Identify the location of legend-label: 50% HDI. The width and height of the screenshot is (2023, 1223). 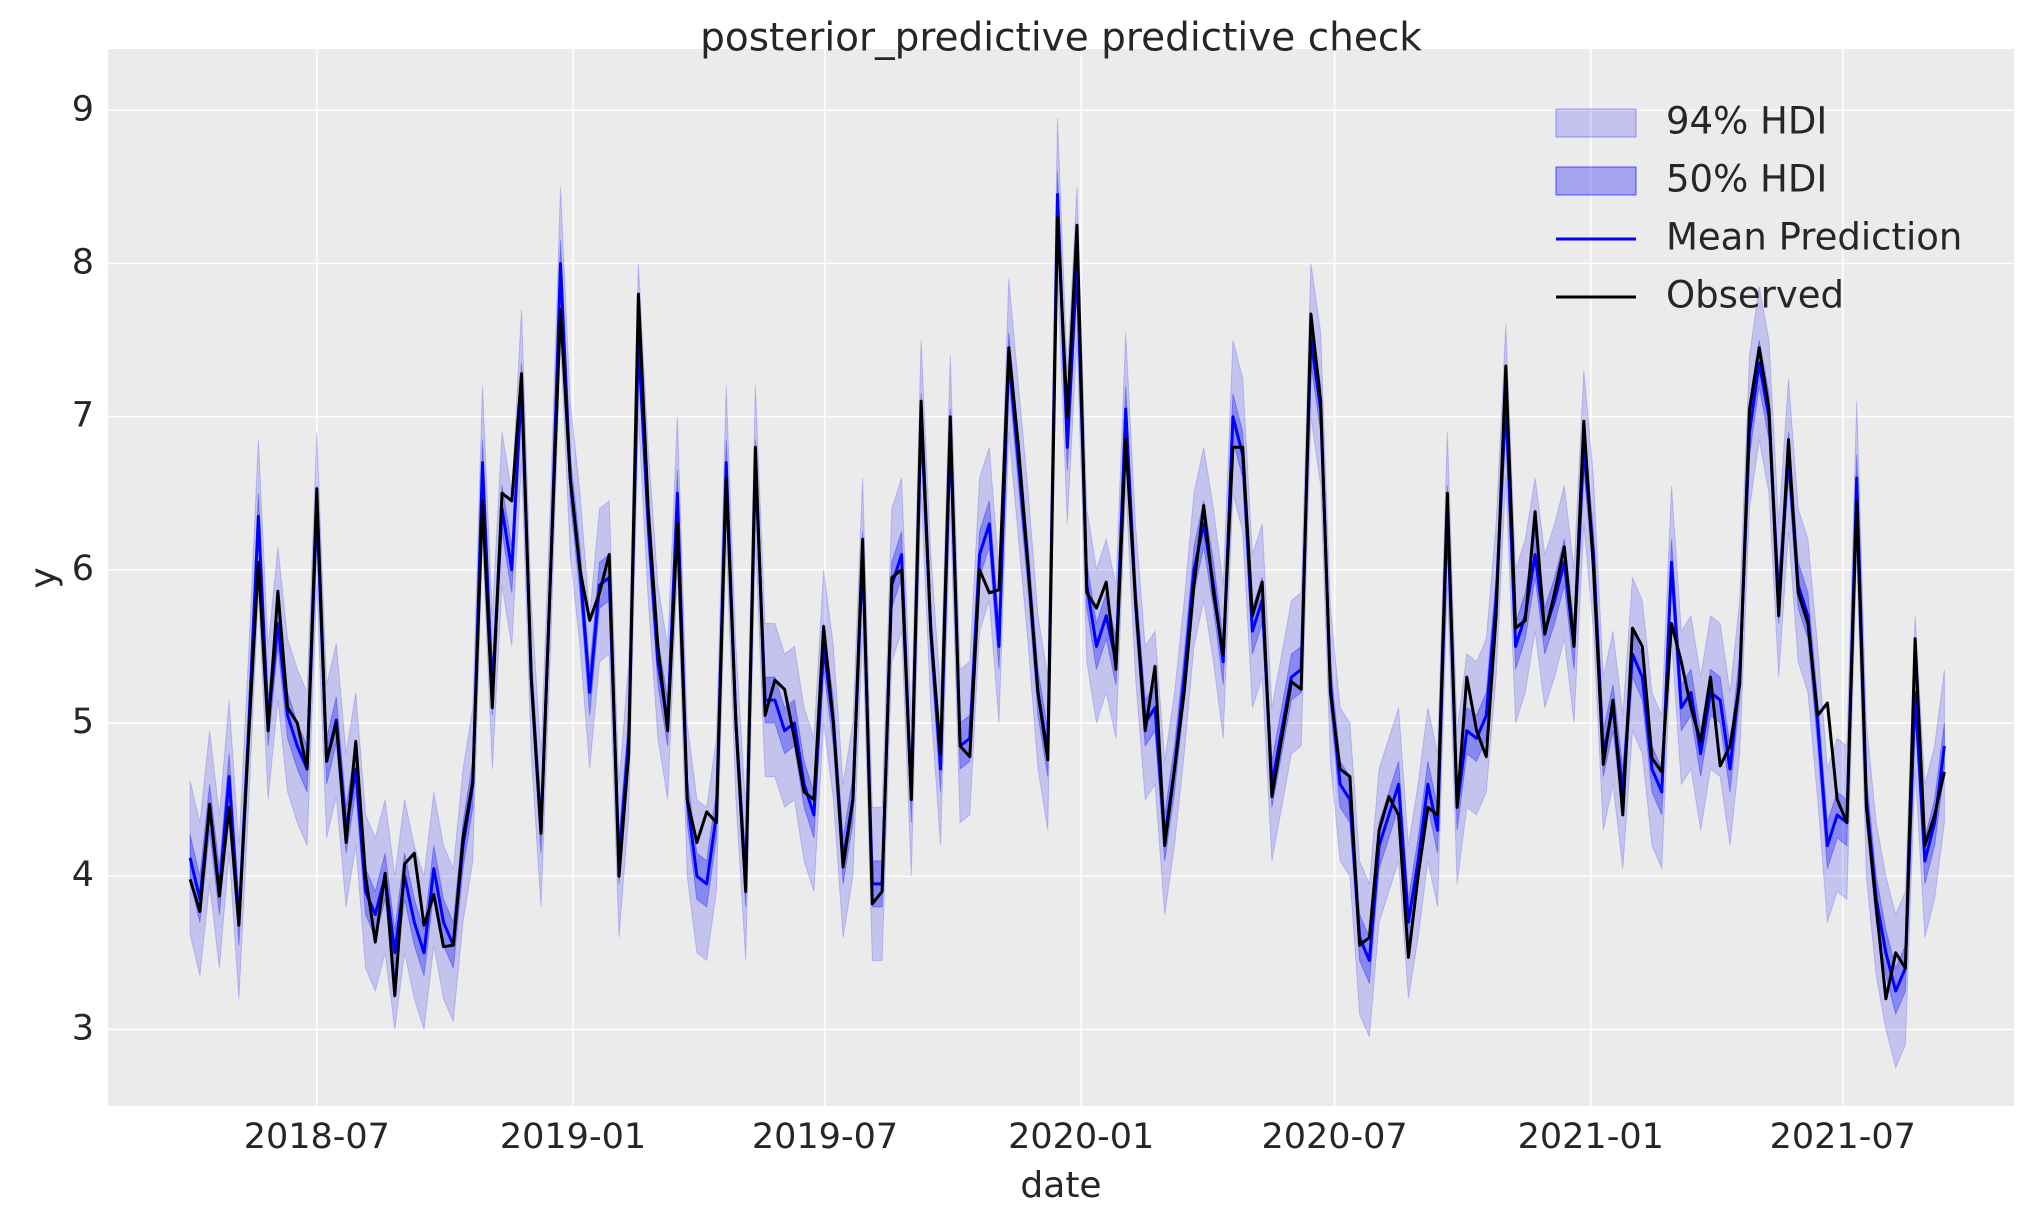
(1746, 179).